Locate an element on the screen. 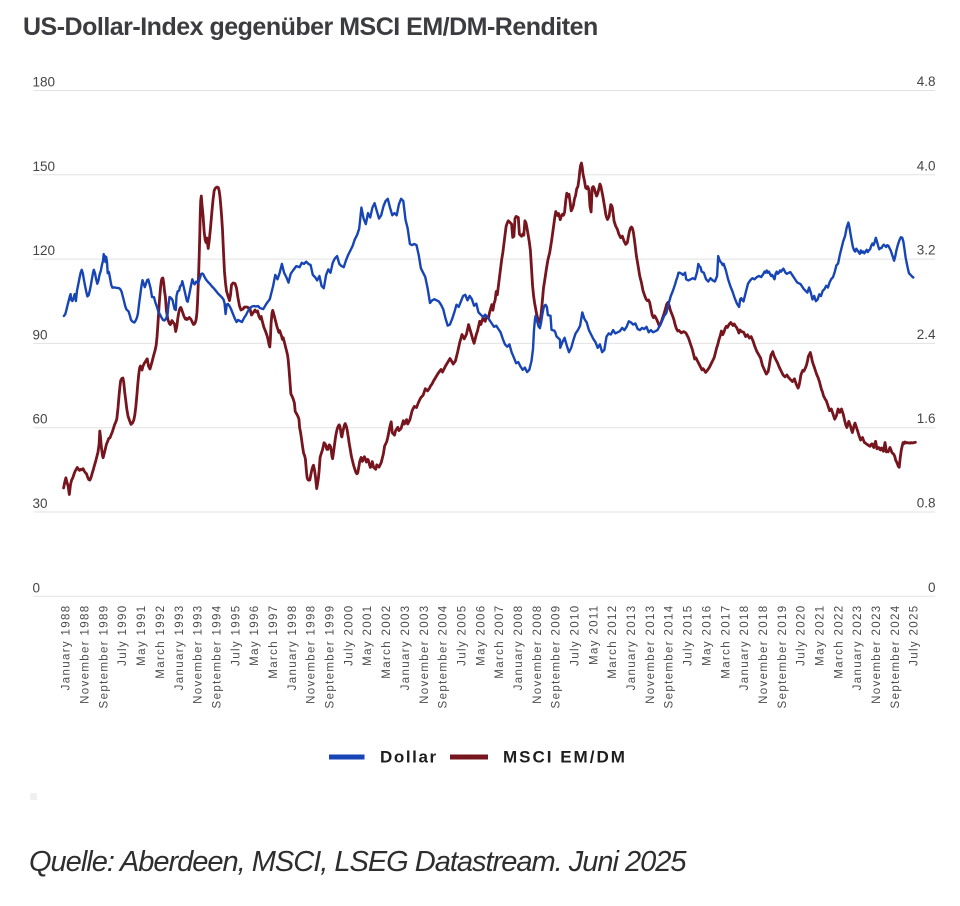 The height and width of the screenshot is (906, 960). svg-text: 120 is located at coordinates (44, 250).